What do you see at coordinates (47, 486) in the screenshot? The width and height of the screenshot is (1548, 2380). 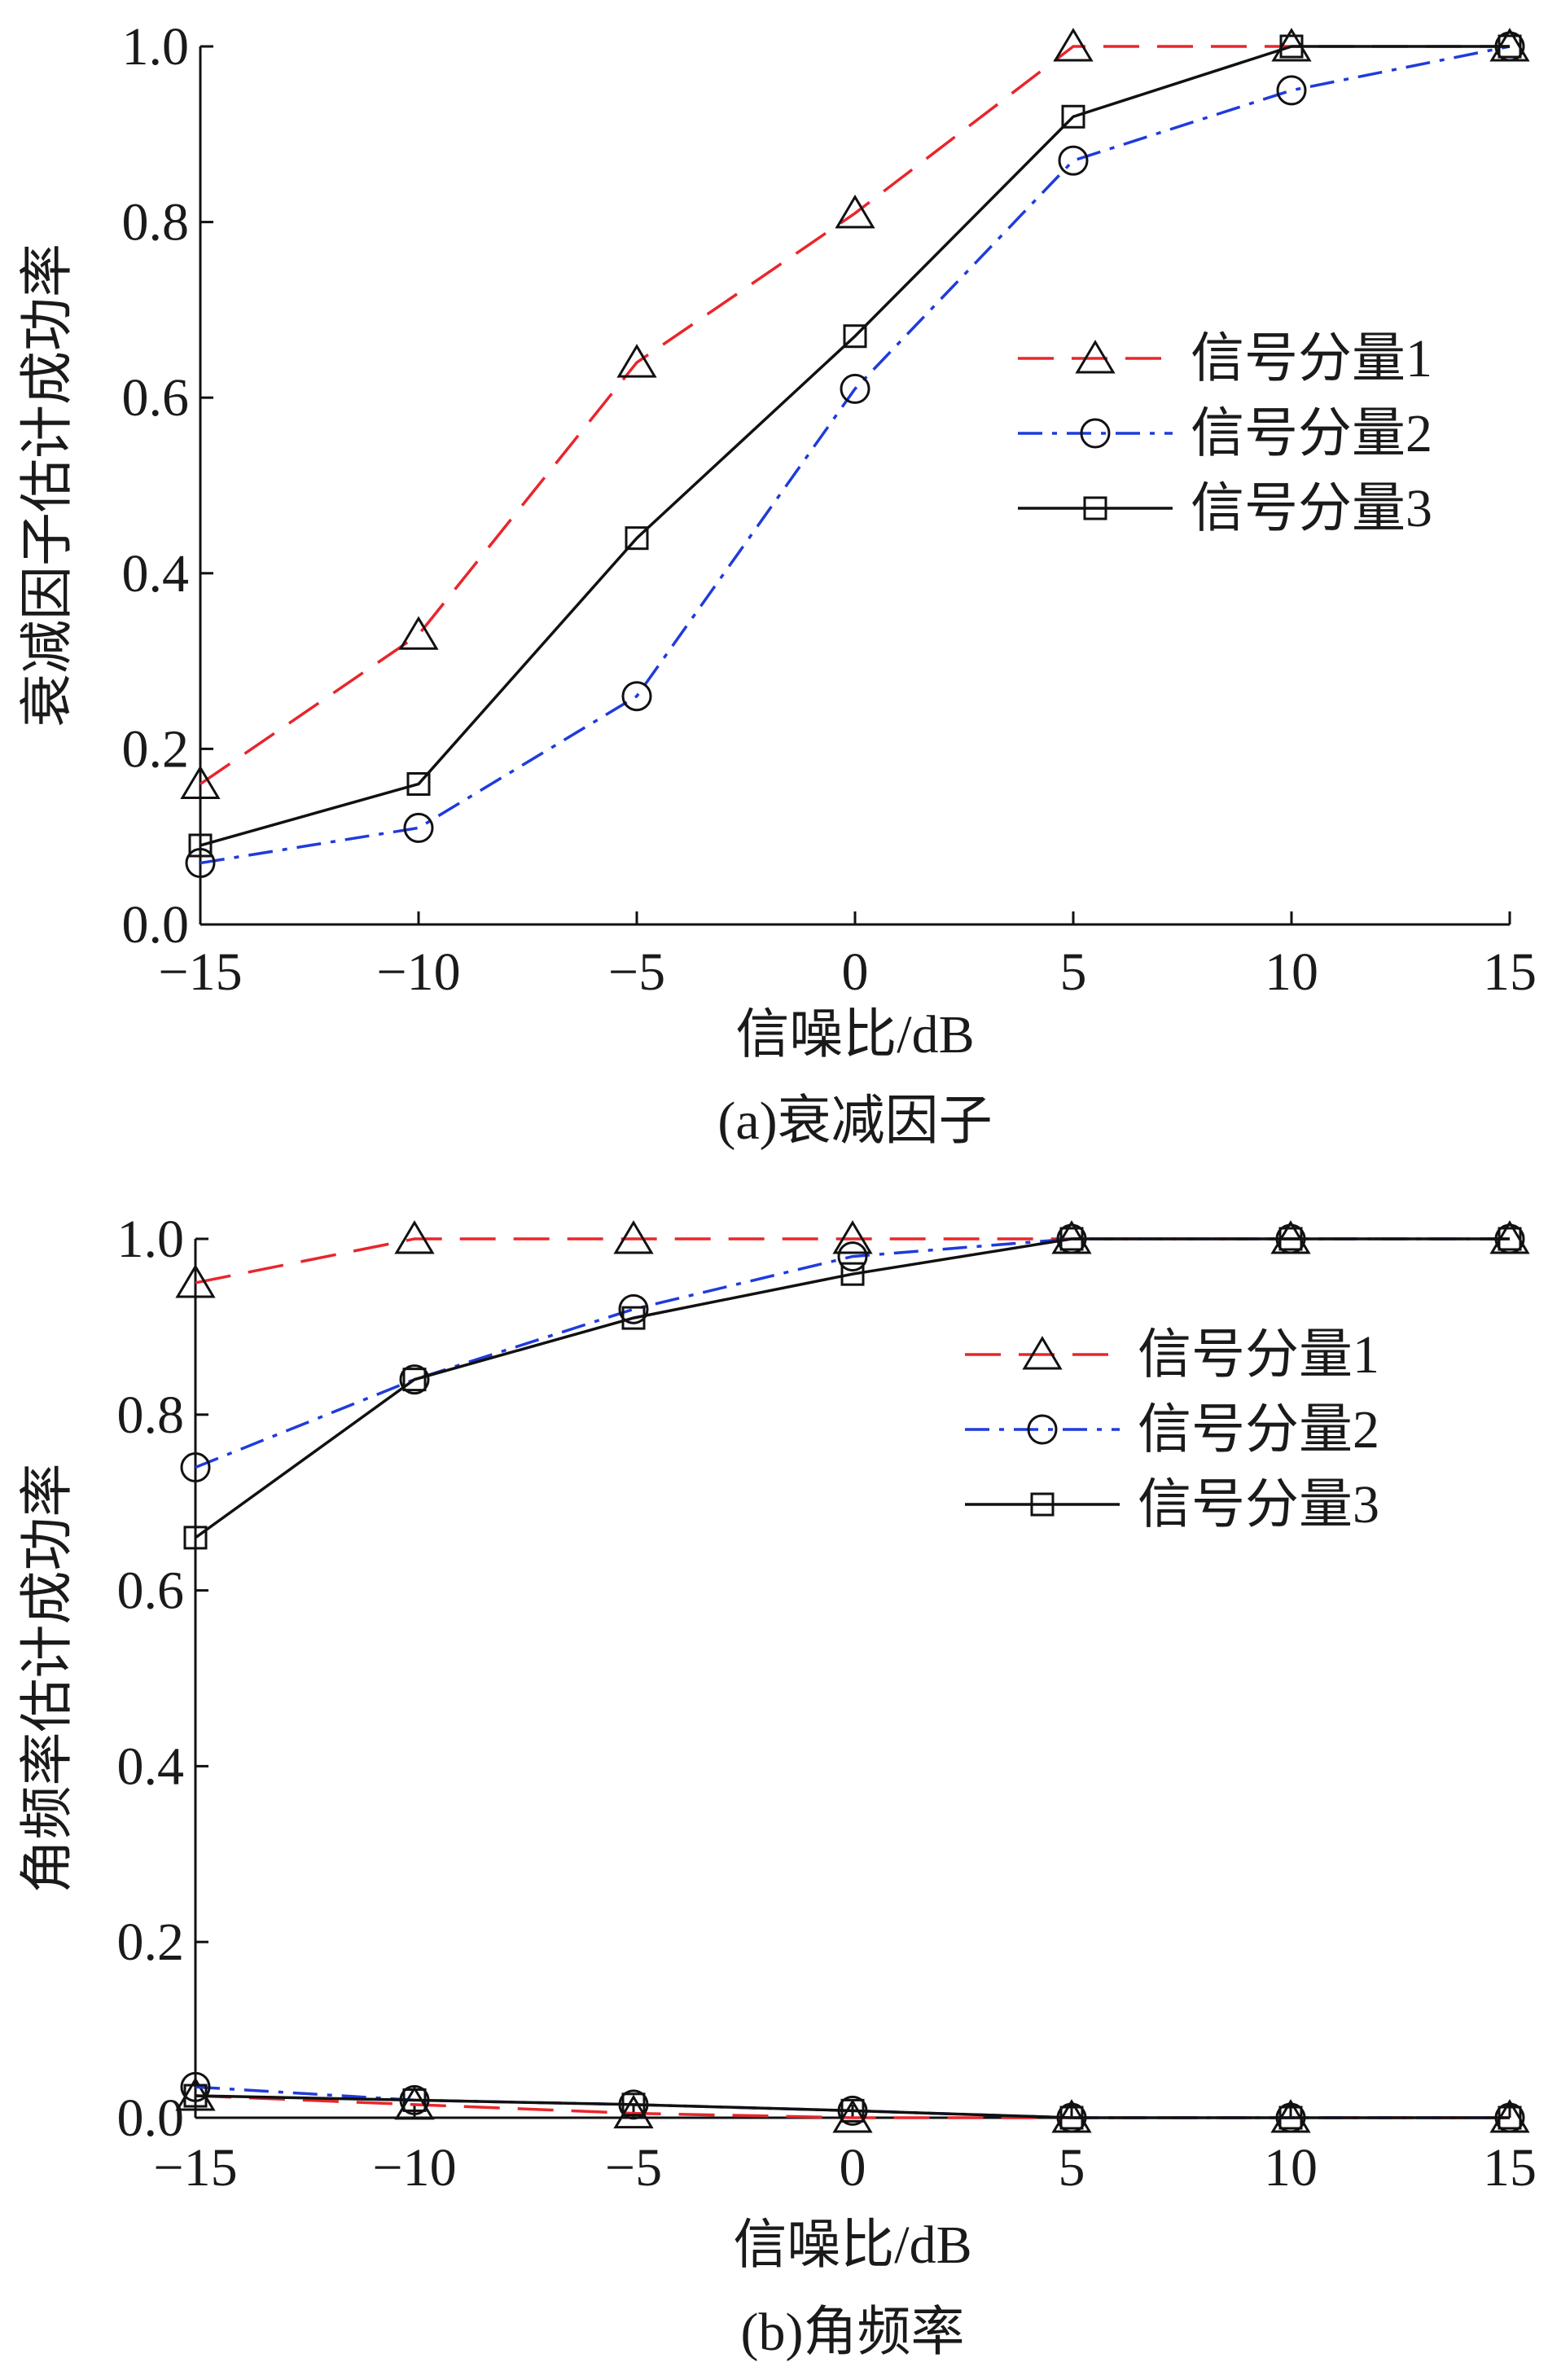 I see `y-axis-title: 衰减因子估计成功率` at bounding box center [47, 486].